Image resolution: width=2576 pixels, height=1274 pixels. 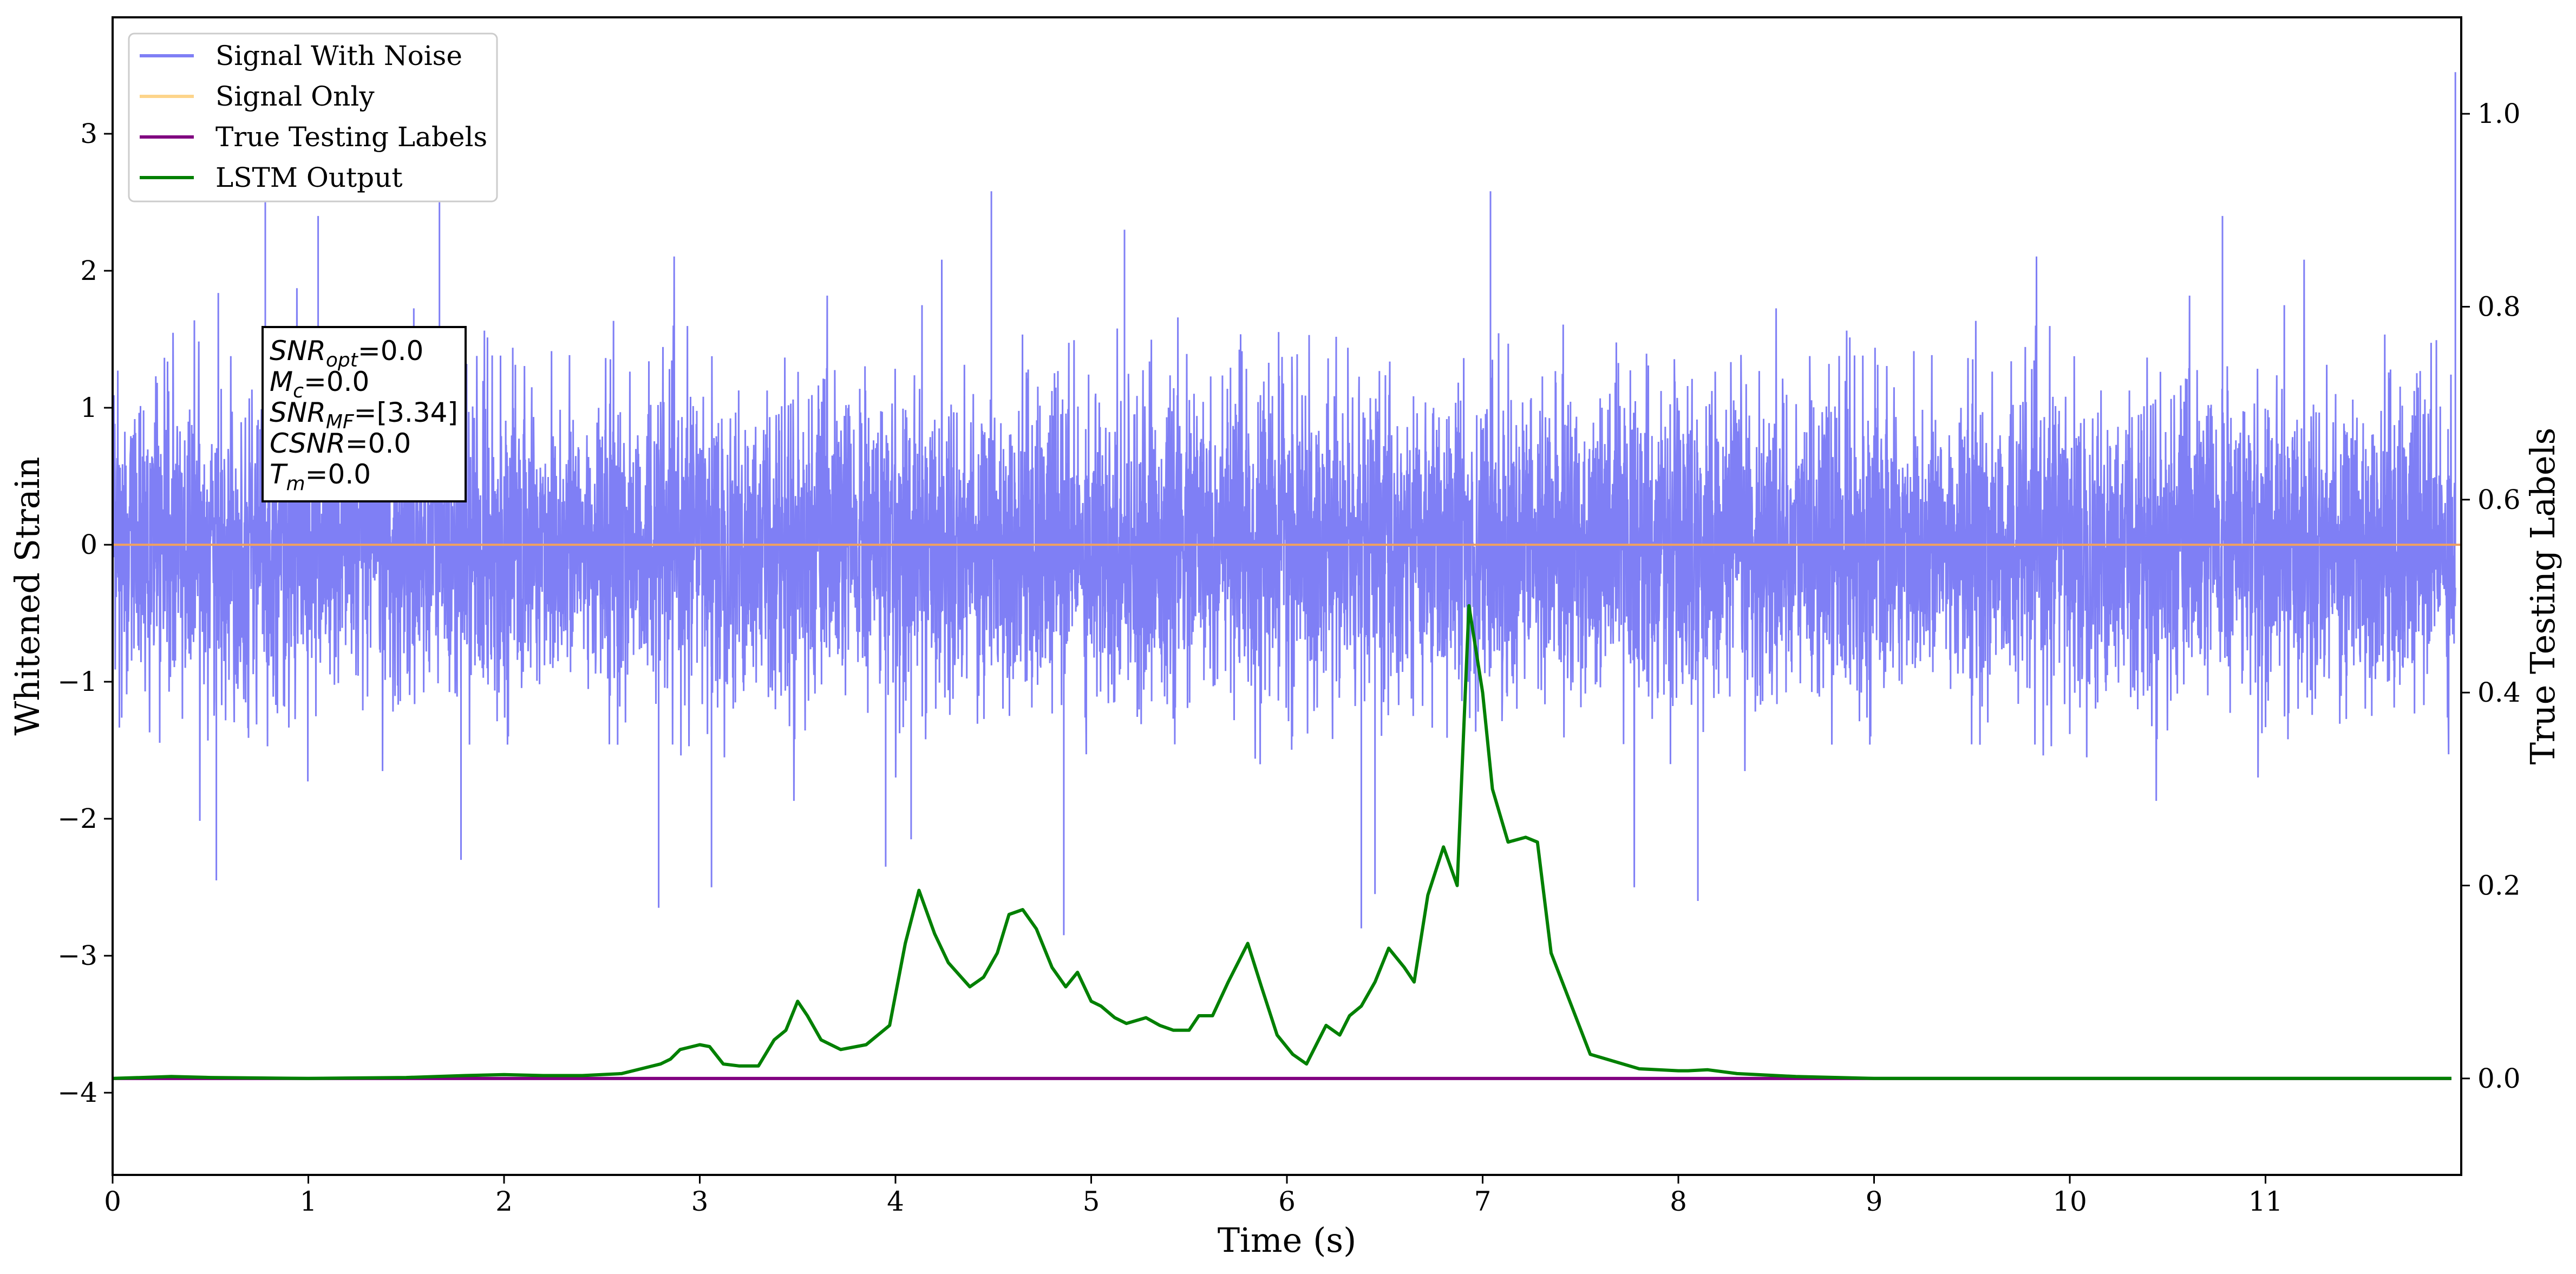 I want to click on legend-item-signal-only: Signal Only, so click(x=257, y=96).